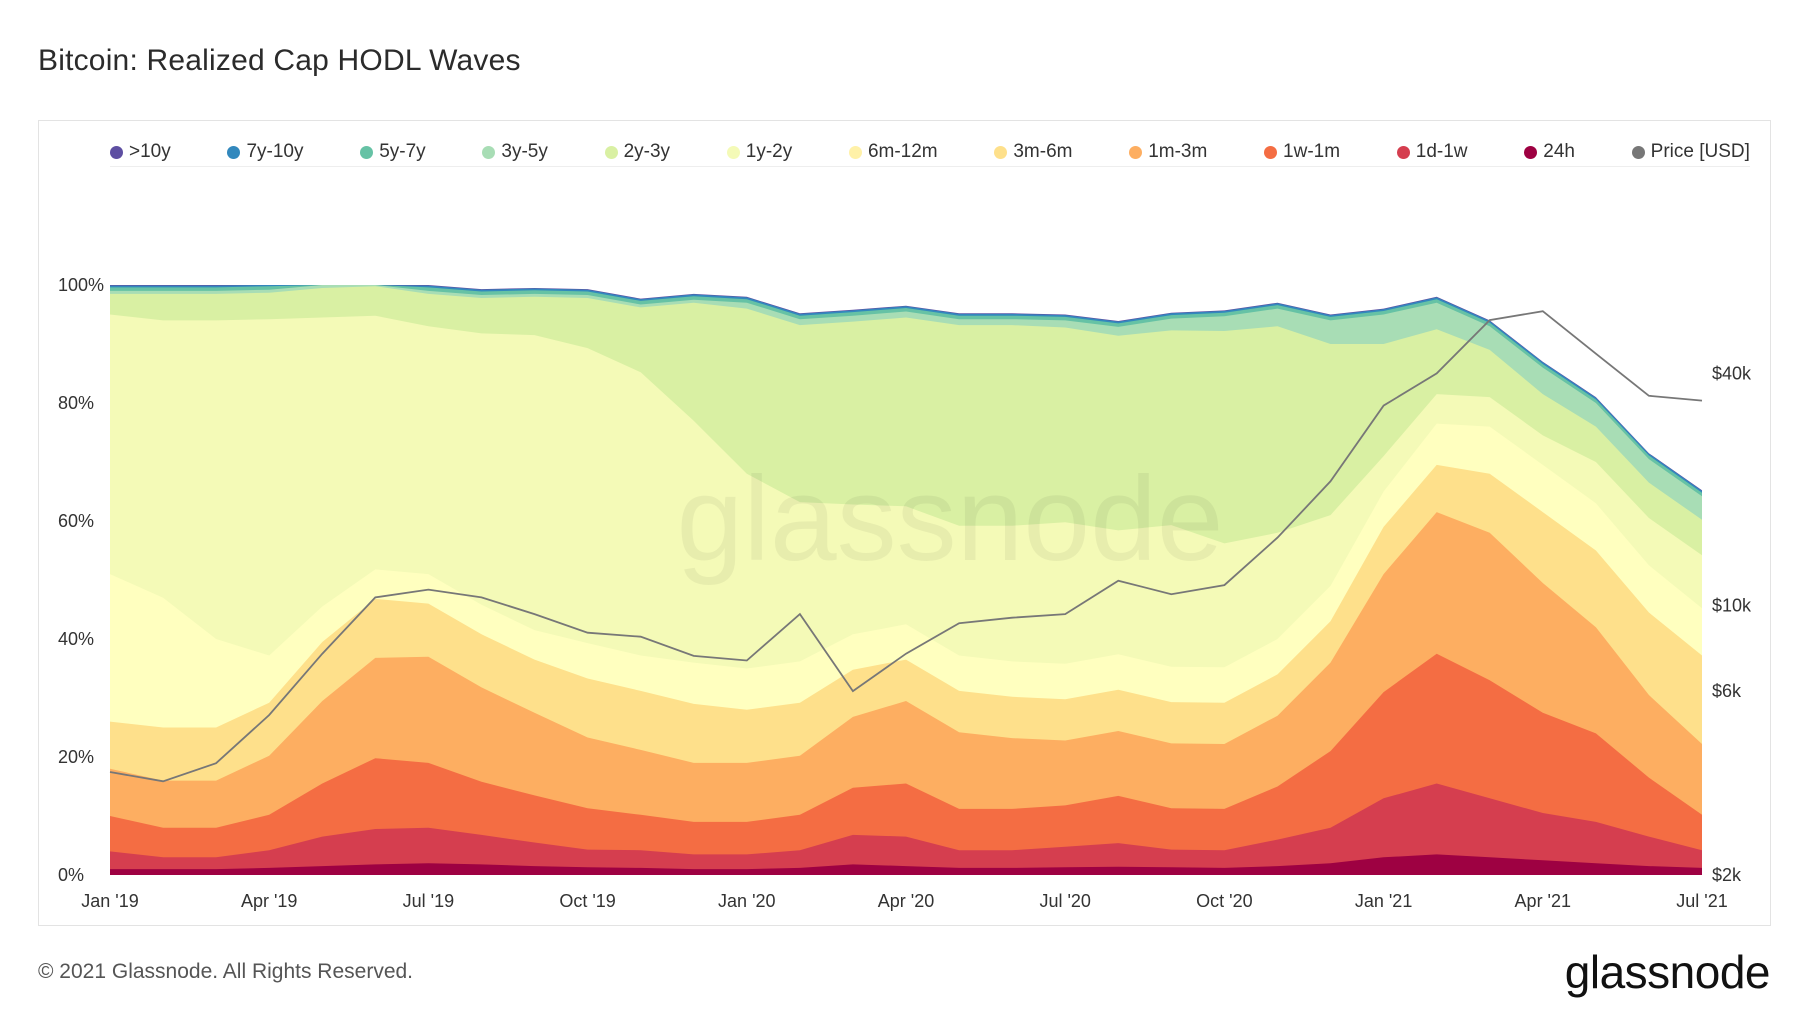 This screenshot has height=1013, width=1800. Describe the element at coordinates (746, 901) in the screenshot. I see `x-tick-label: Jan '20` at that location.